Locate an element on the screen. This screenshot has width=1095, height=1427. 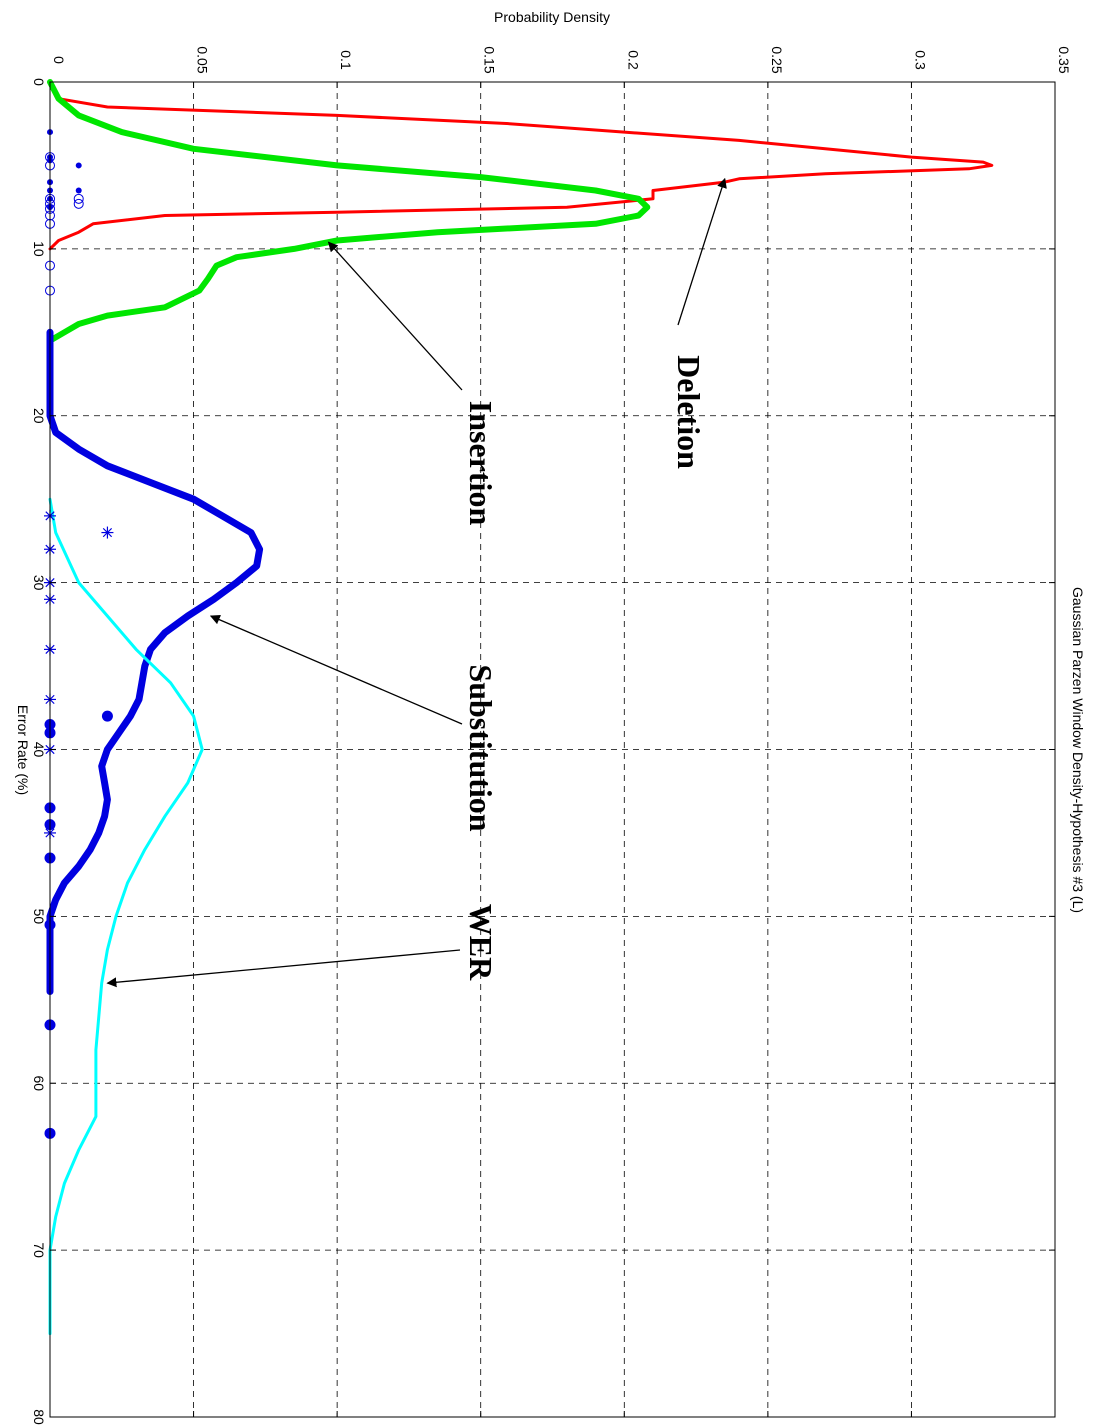
annotation-label: Insertion is located at coordinates (481, 463).